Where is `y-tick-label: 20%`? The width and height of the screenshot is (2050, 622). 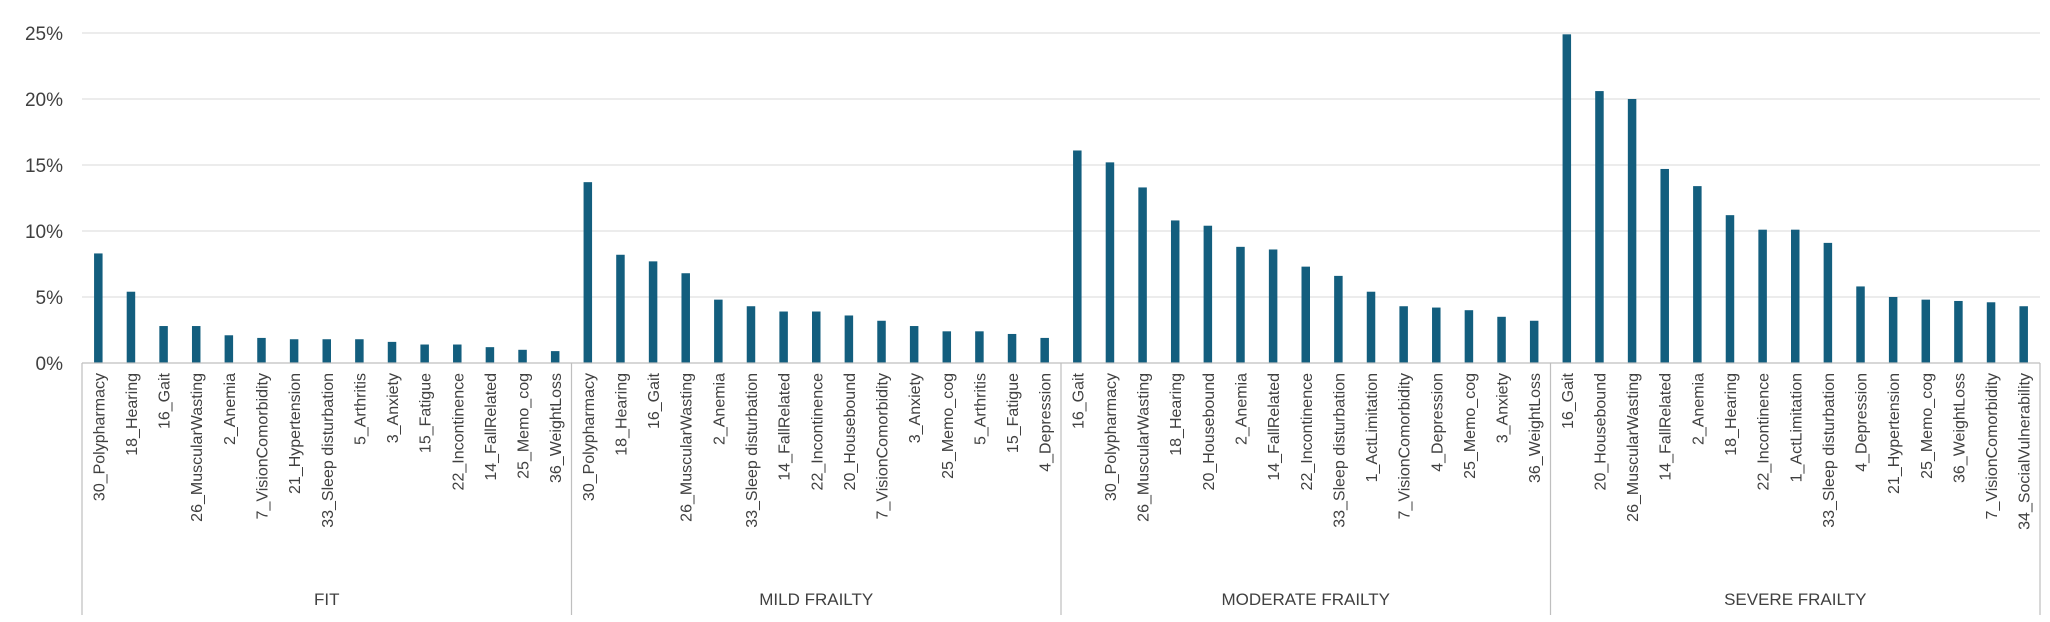 y-tick-label: 20% is located at coordinates (44, 100).